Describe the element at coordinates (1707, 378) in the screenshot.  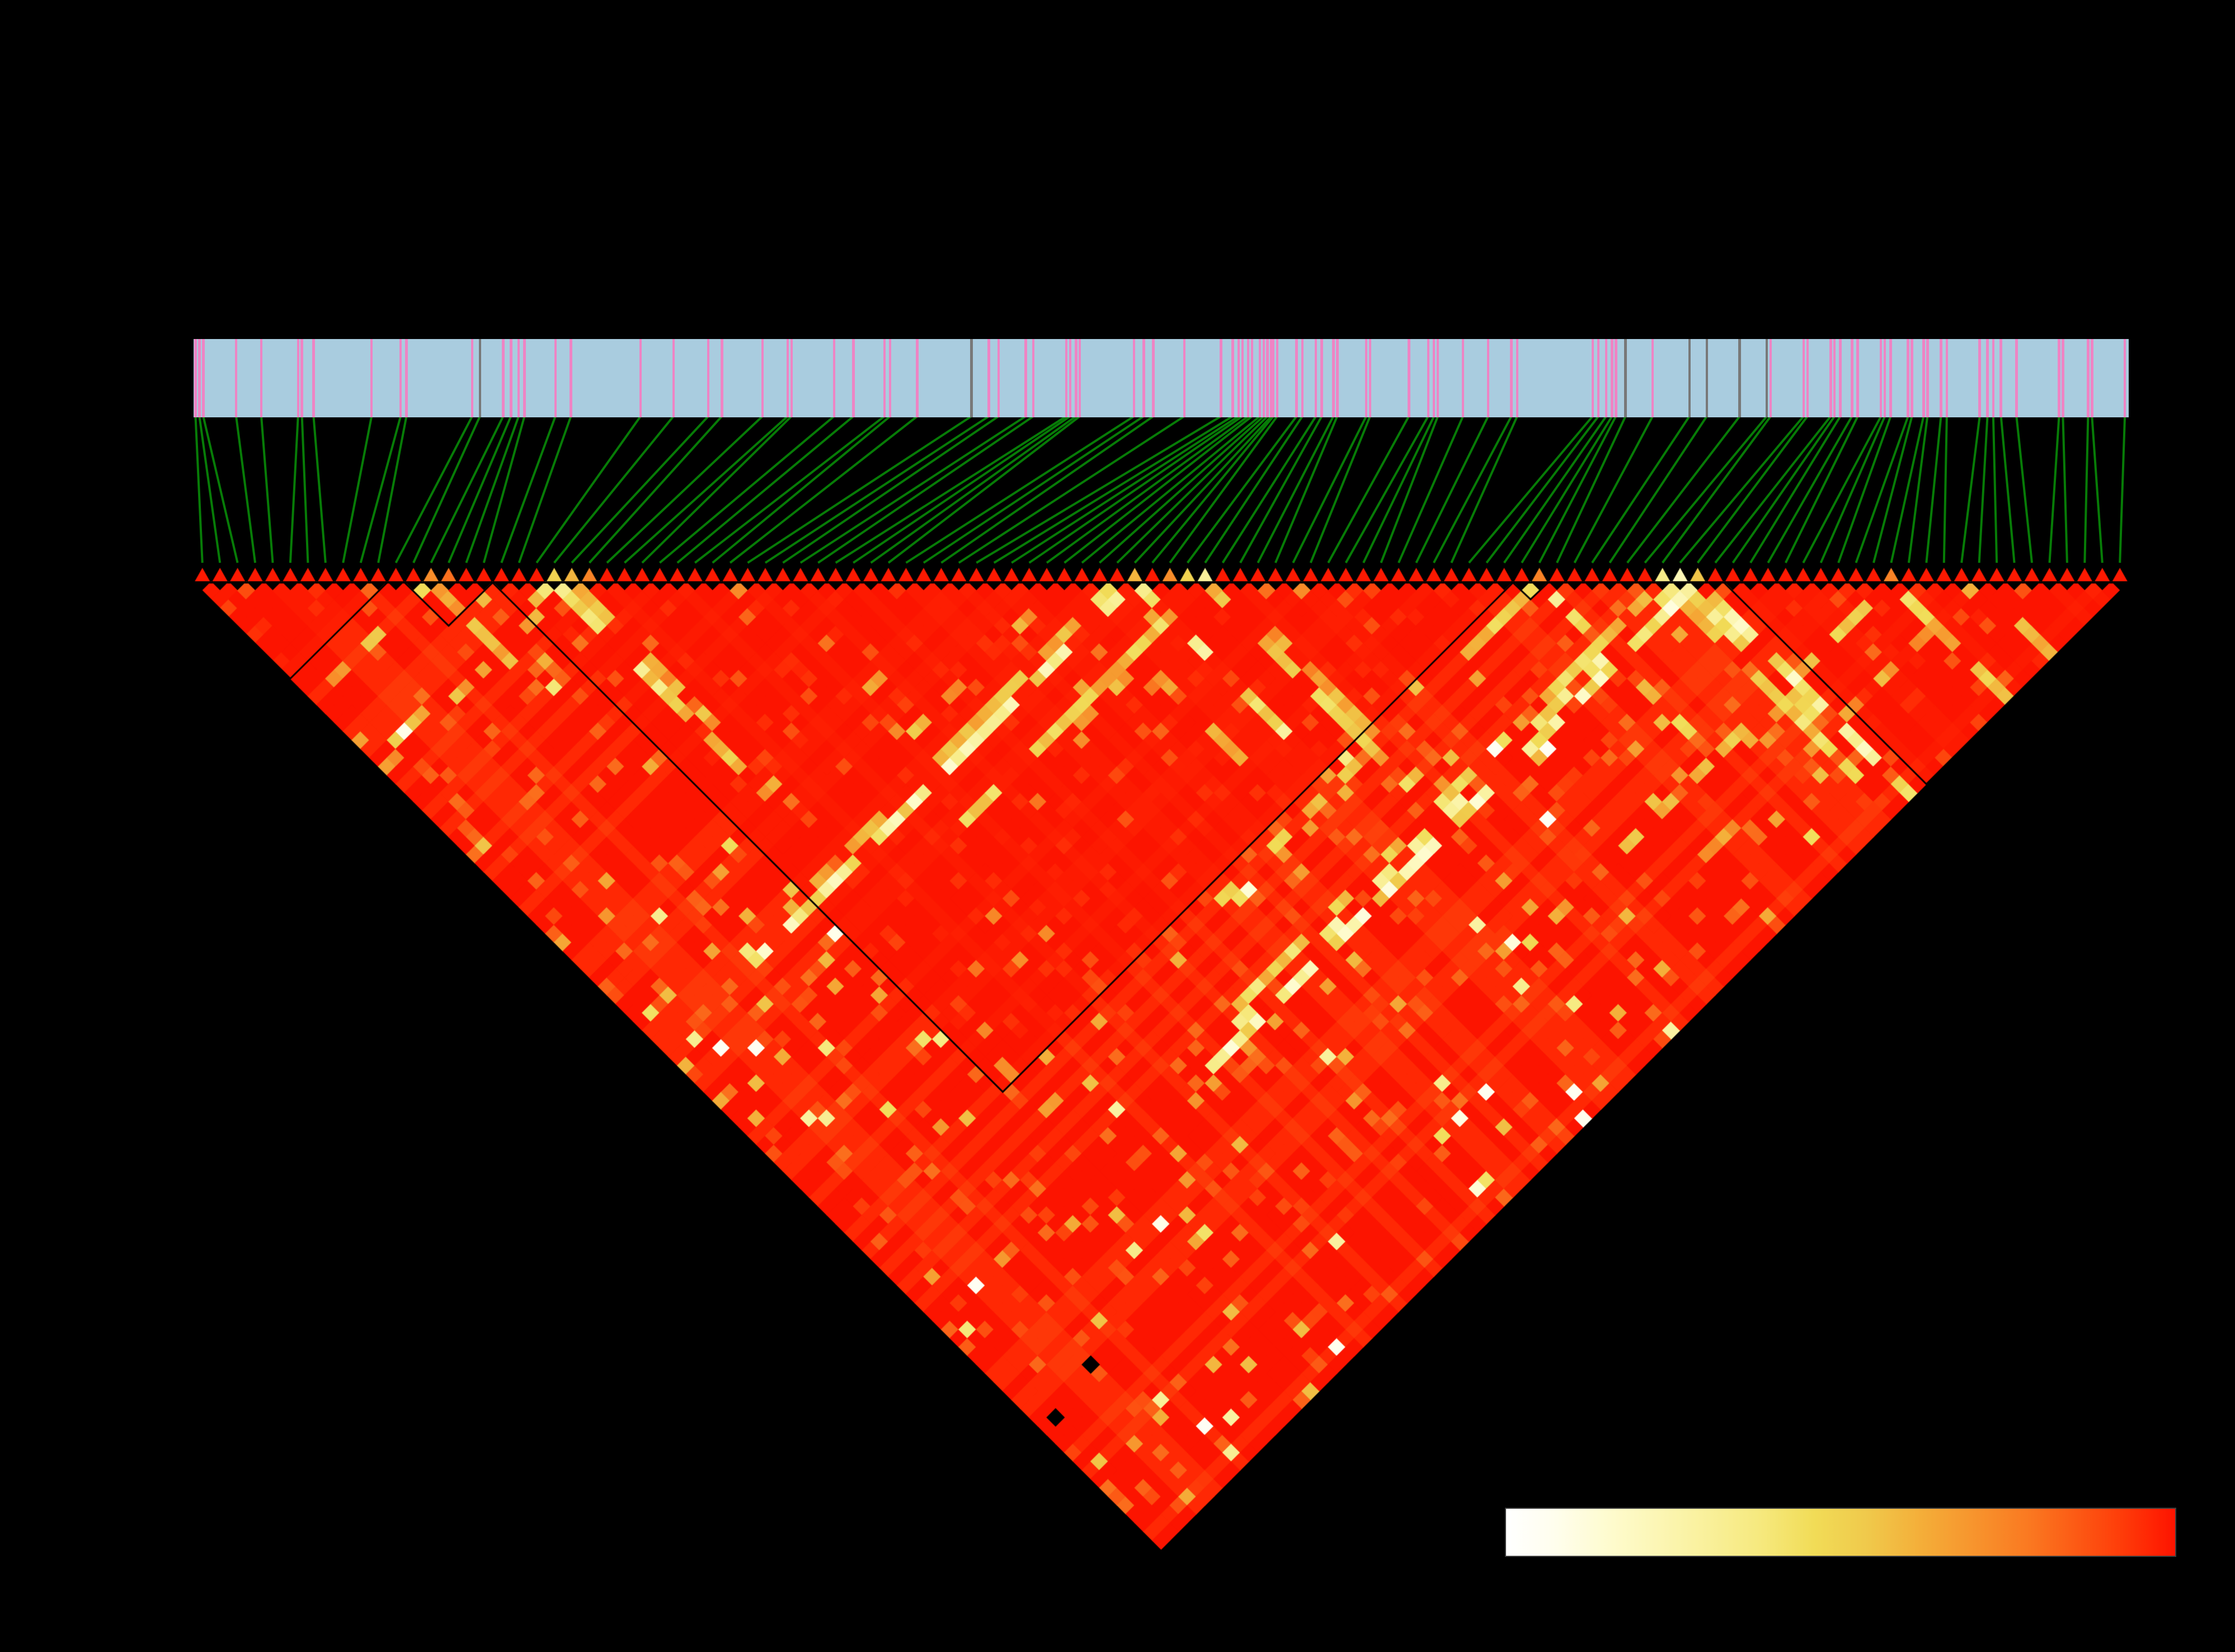
I see `snp-position-tick-gray` at that location.